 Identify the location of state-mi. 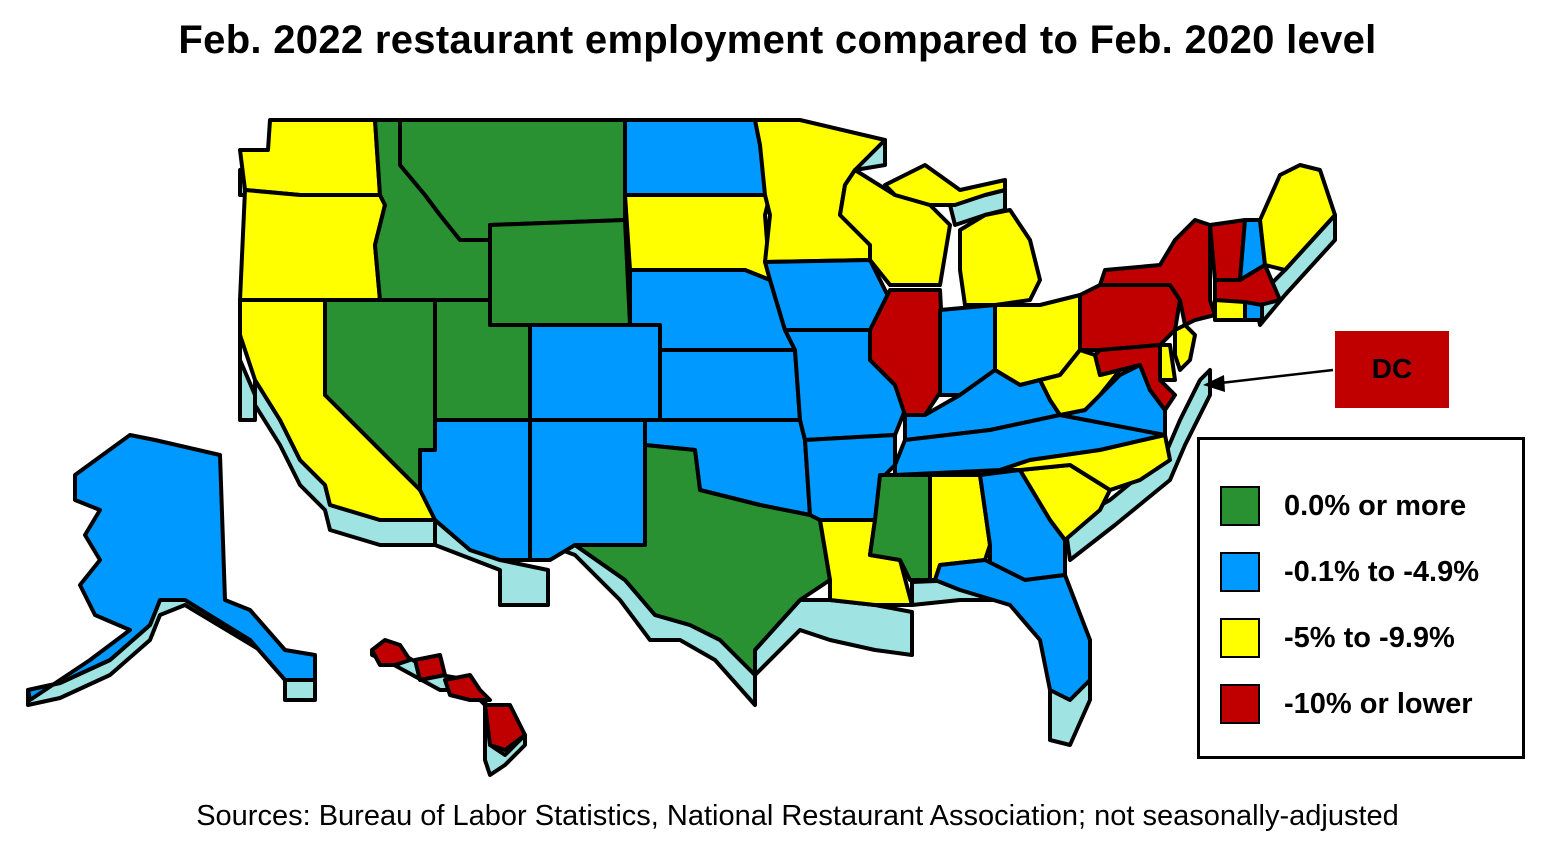
(1000, 257).